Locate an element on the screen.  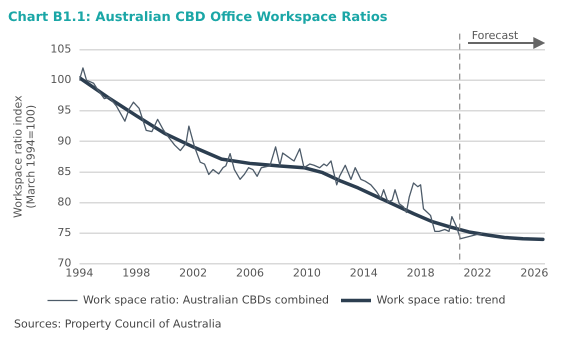
legend-label: Work space ratio: trend is located at coordinates (441, 299).